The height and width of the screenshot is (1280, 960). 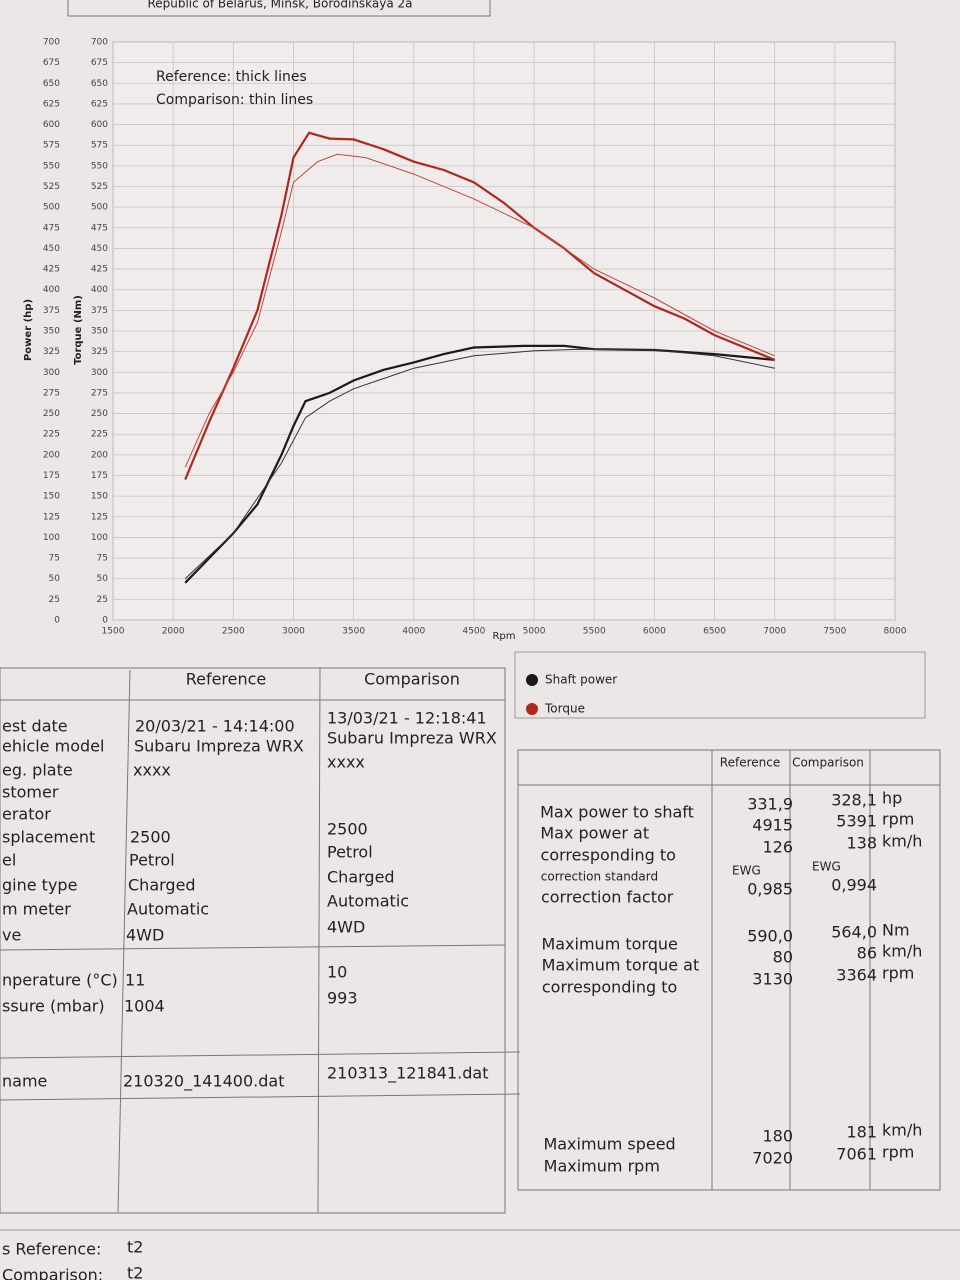 What do you see at coordinates (51, 187) in the screenshot?
I see `y-tick-label: 525` at bounding box center [51, 187].